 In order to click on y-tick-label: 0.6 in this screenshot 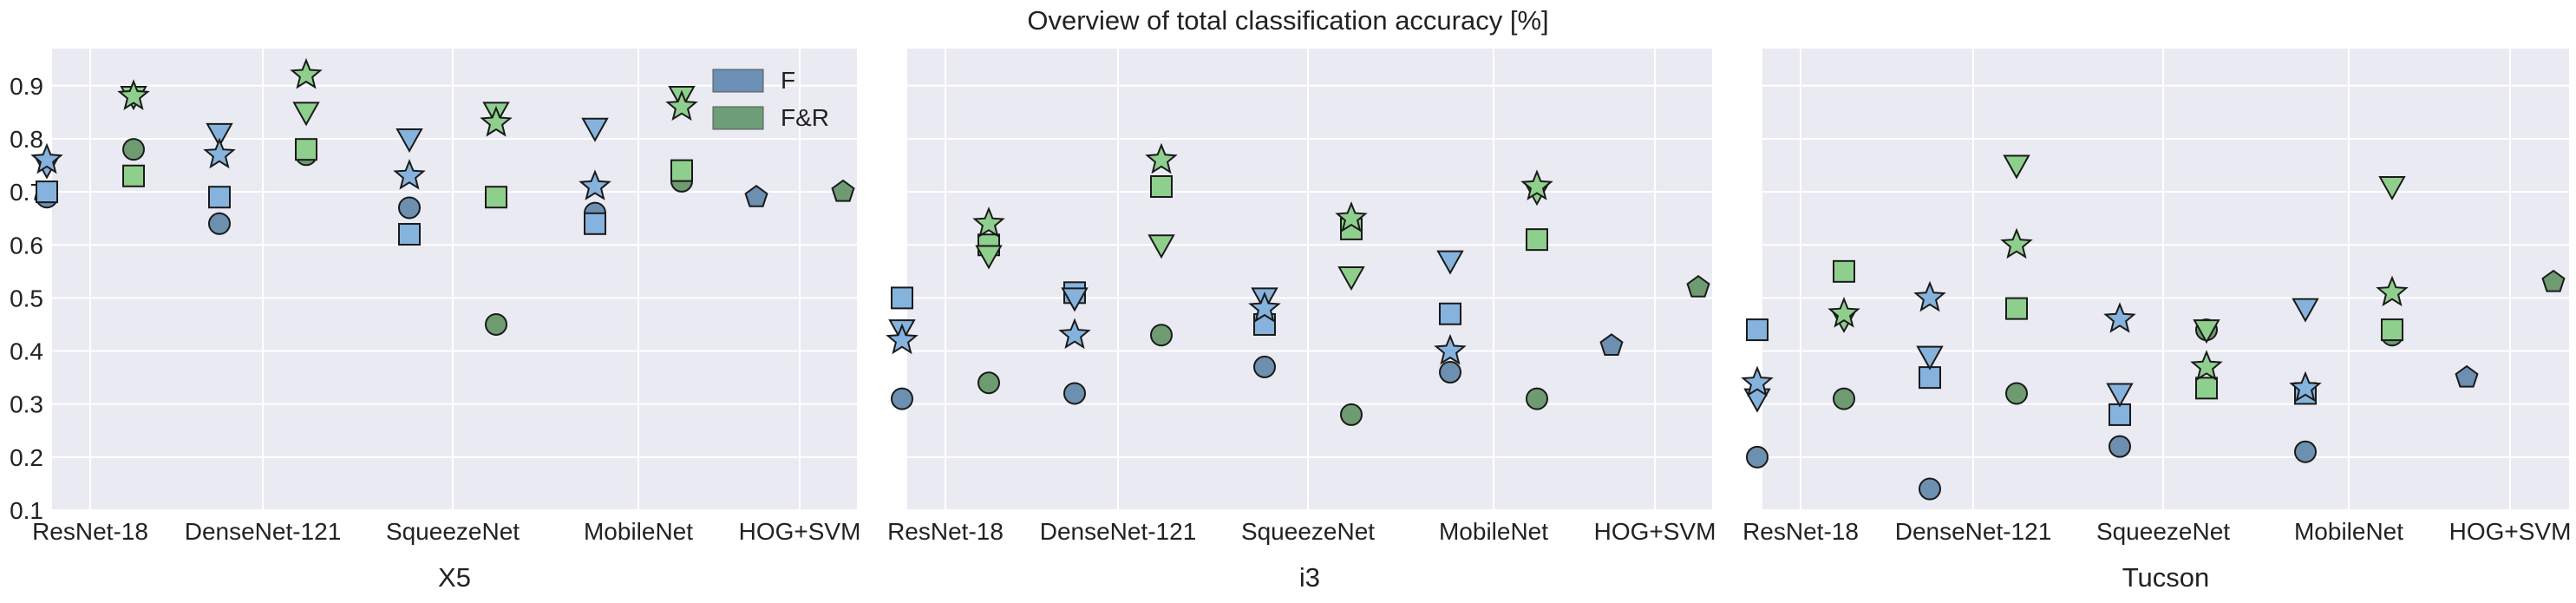, I will do `click(26, 245)`.